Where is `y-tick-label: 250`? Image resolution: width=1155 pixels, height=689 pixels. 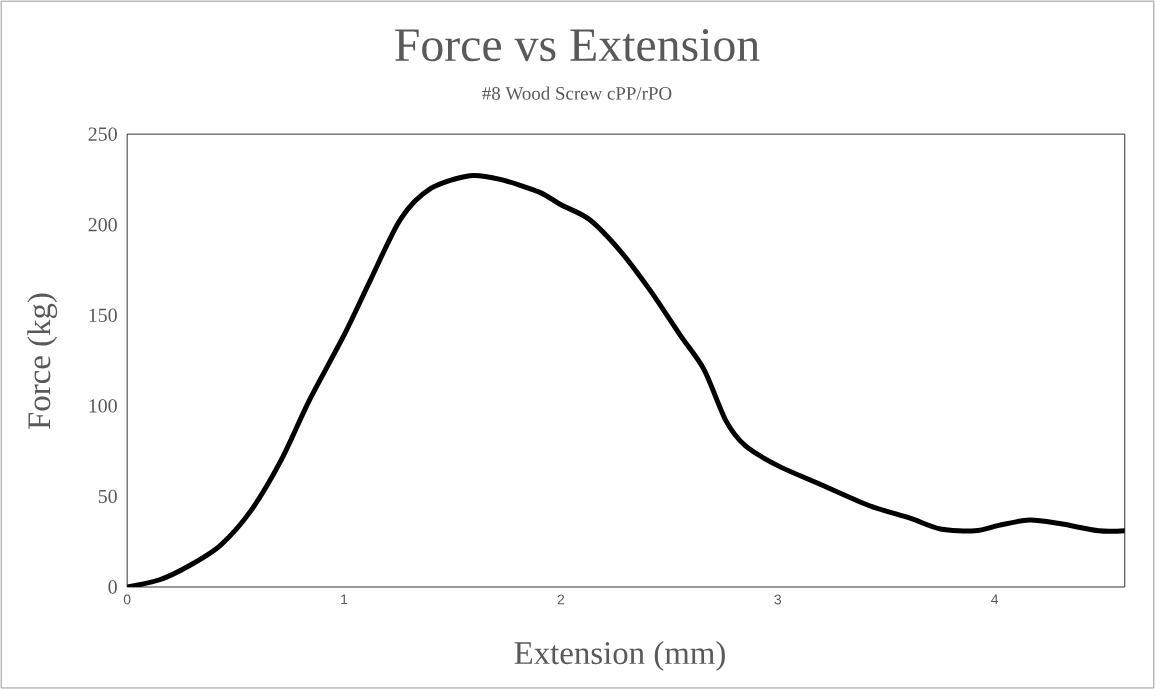 y-tick-label: 250 is located at coordinates (102, 134).